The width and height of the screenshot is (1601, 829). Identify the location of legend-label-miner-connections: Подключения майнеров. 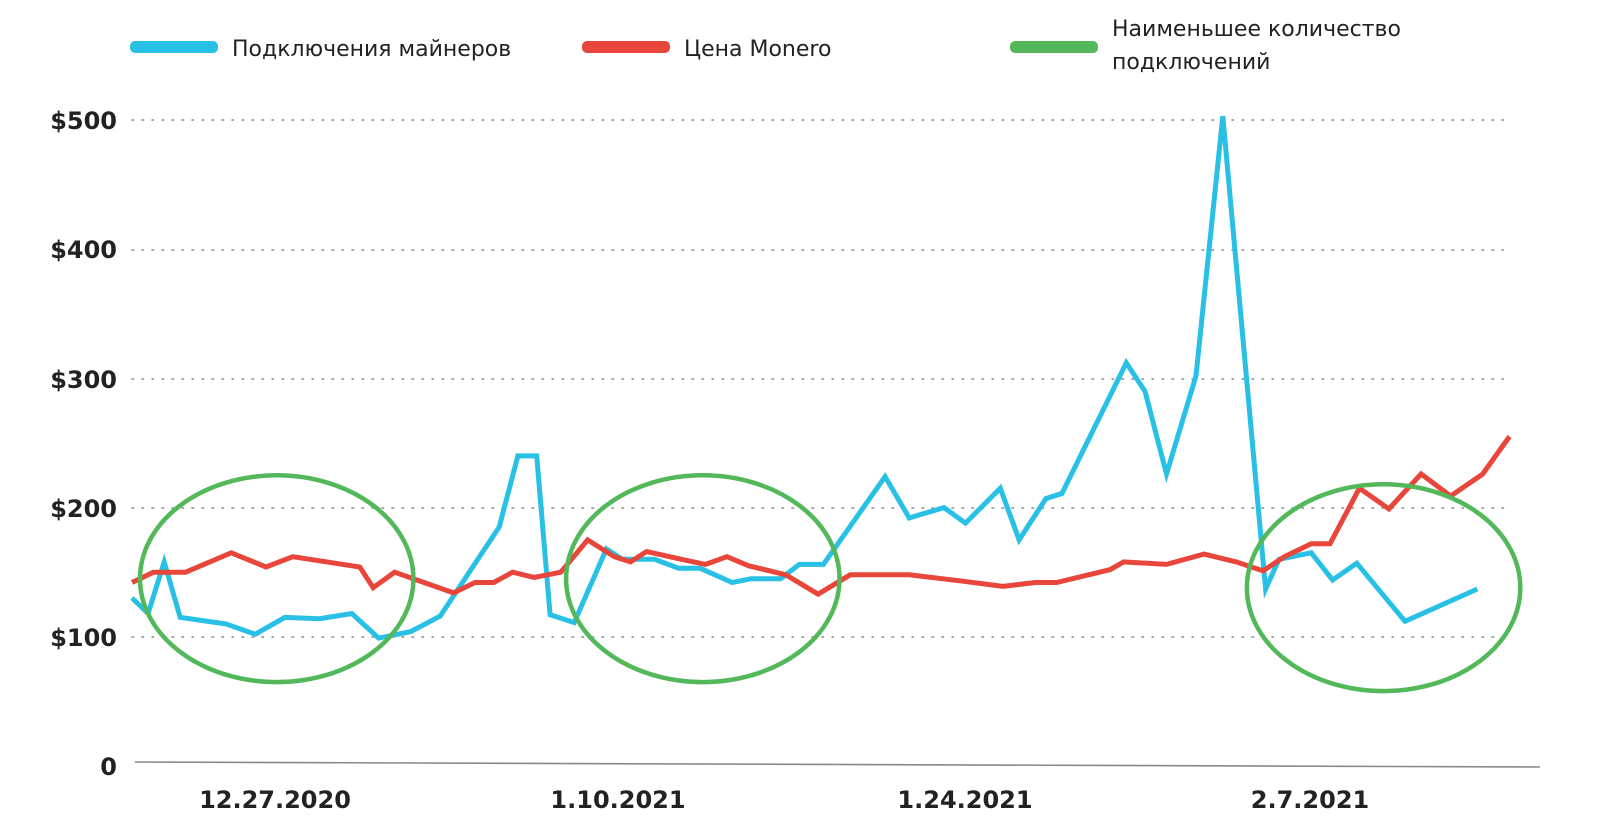
(371, 49).